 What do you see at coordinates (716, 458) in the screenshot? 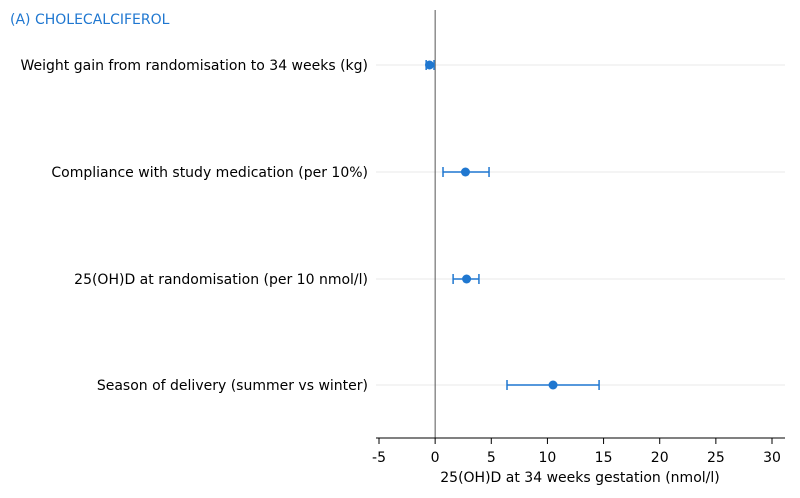
I see `x-tick-label-25: 25` at bounding box center [716, 458].